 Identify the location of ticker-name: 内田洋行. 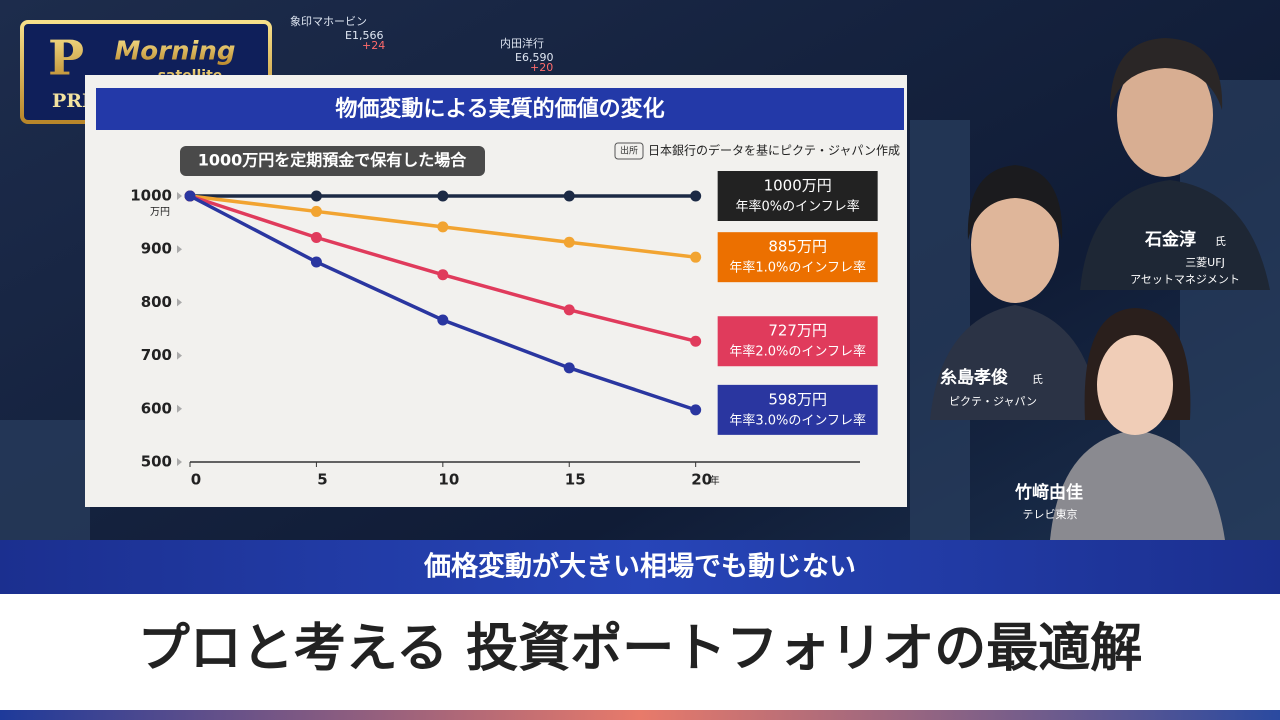
(522, 43).